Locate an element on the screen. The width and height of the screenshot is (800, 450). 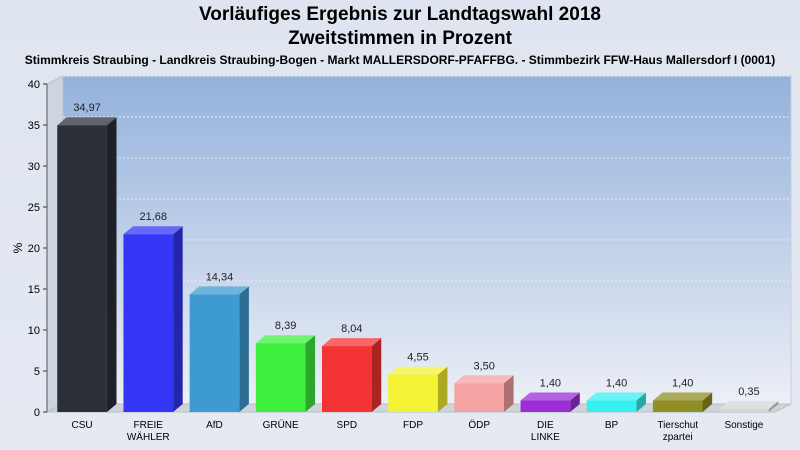
y-tick-label: 0 is located at coordinates (37, 413).